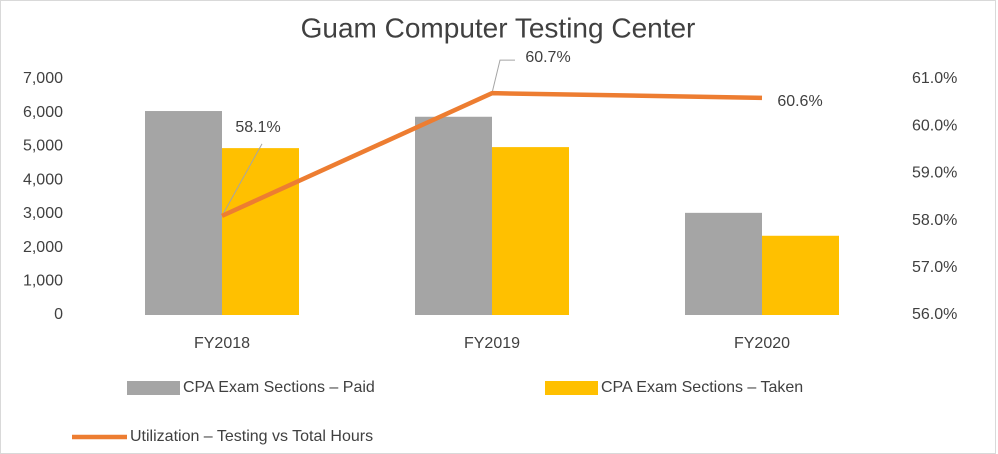 The image size is (998, 454). What do you see at coordinates (934, 220) in the screenshot?
I see `y2-tick-label: 58.0%` at bounding box center [934, 220].